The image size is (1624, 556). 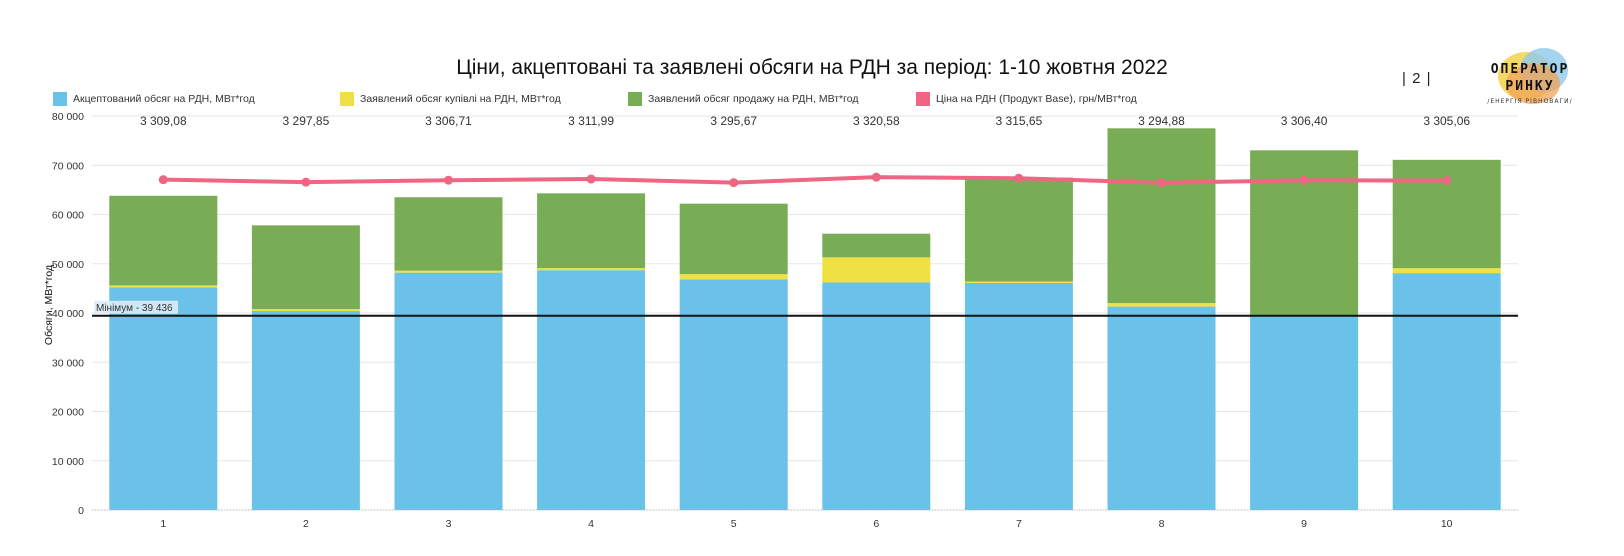 I want to click on y-tick-label: 10 000, so click(x=68, y=462).